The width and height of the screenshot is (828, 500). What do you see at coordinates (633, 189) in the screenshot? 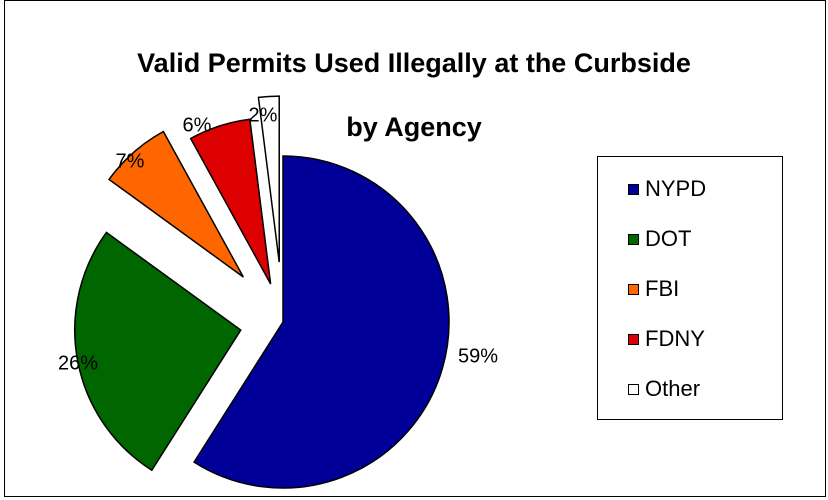
I see `legend-swatch-nypd` at bounding box center [633, 189].